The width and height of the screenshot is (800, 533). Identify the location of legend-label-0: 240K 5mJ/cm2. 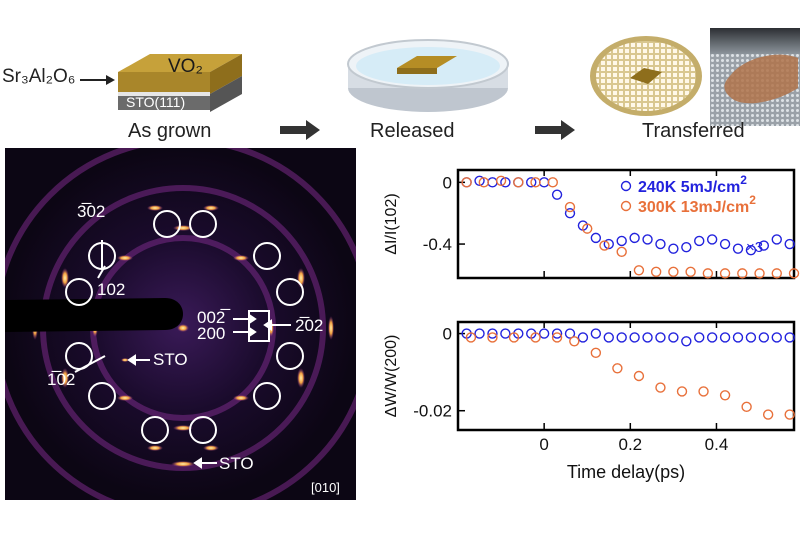
(692, 184).